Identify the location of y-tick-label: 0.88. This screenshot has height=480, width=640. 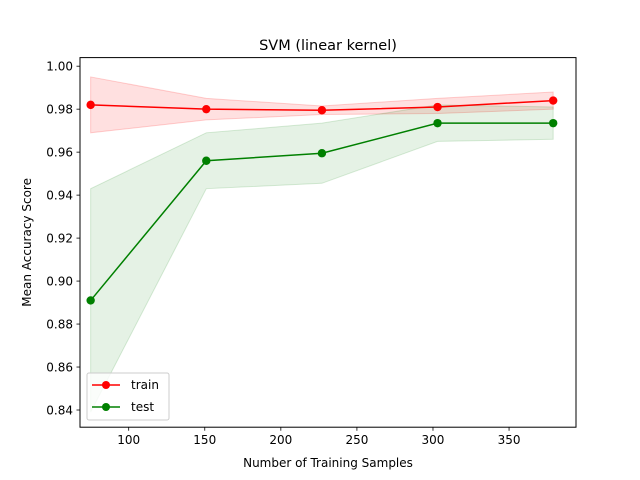
(59, 324).